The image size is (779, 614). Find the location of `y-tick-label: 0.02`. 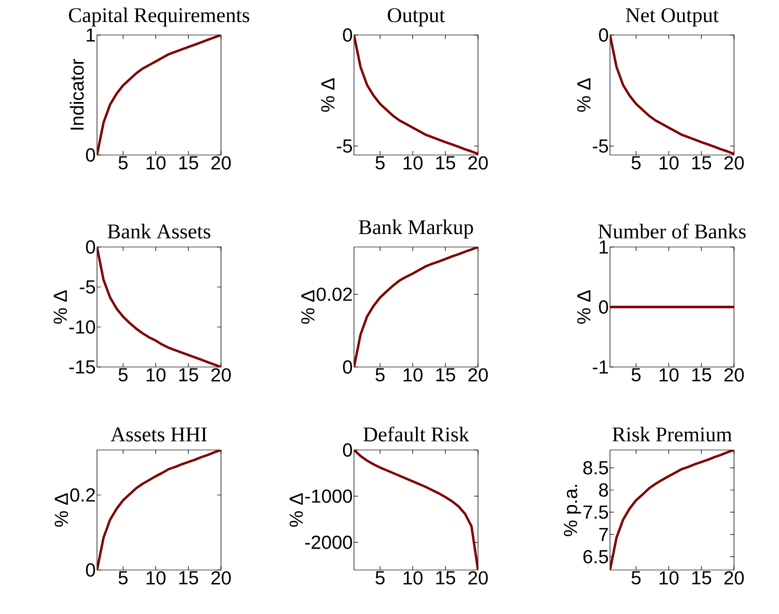

y-tick-label: 0.02 is located at coordinates (334, 294).